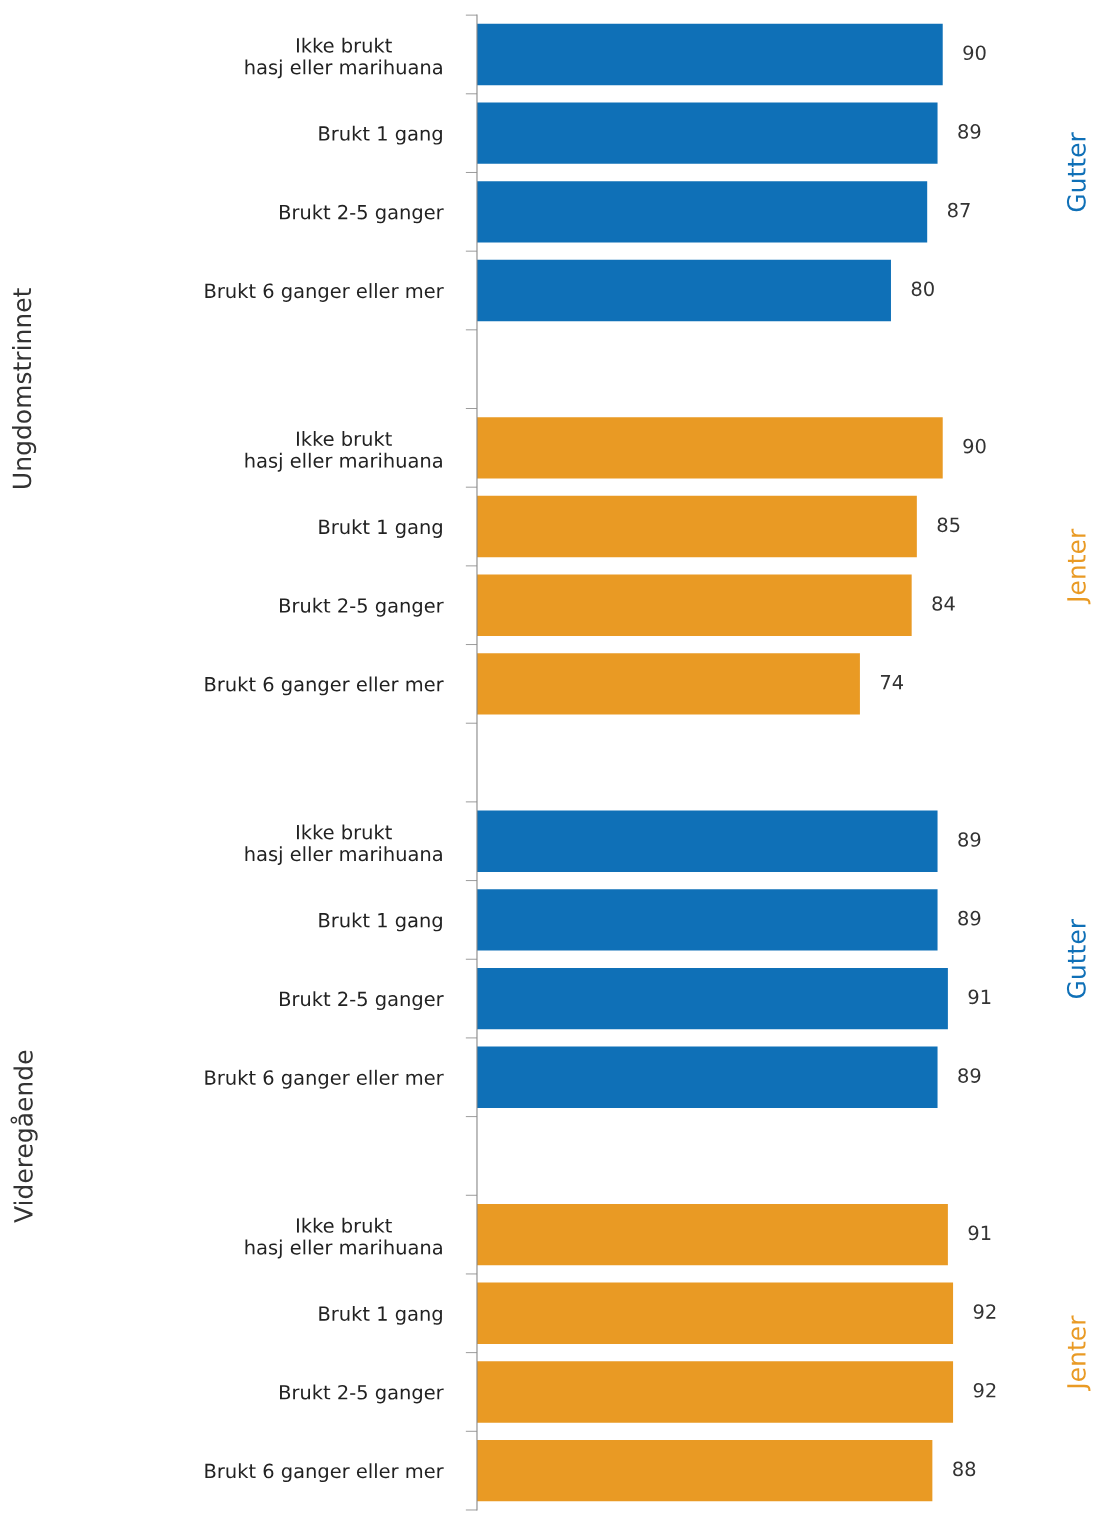  I want to click on text: Ungdomstrinnet, so click(24, 388).